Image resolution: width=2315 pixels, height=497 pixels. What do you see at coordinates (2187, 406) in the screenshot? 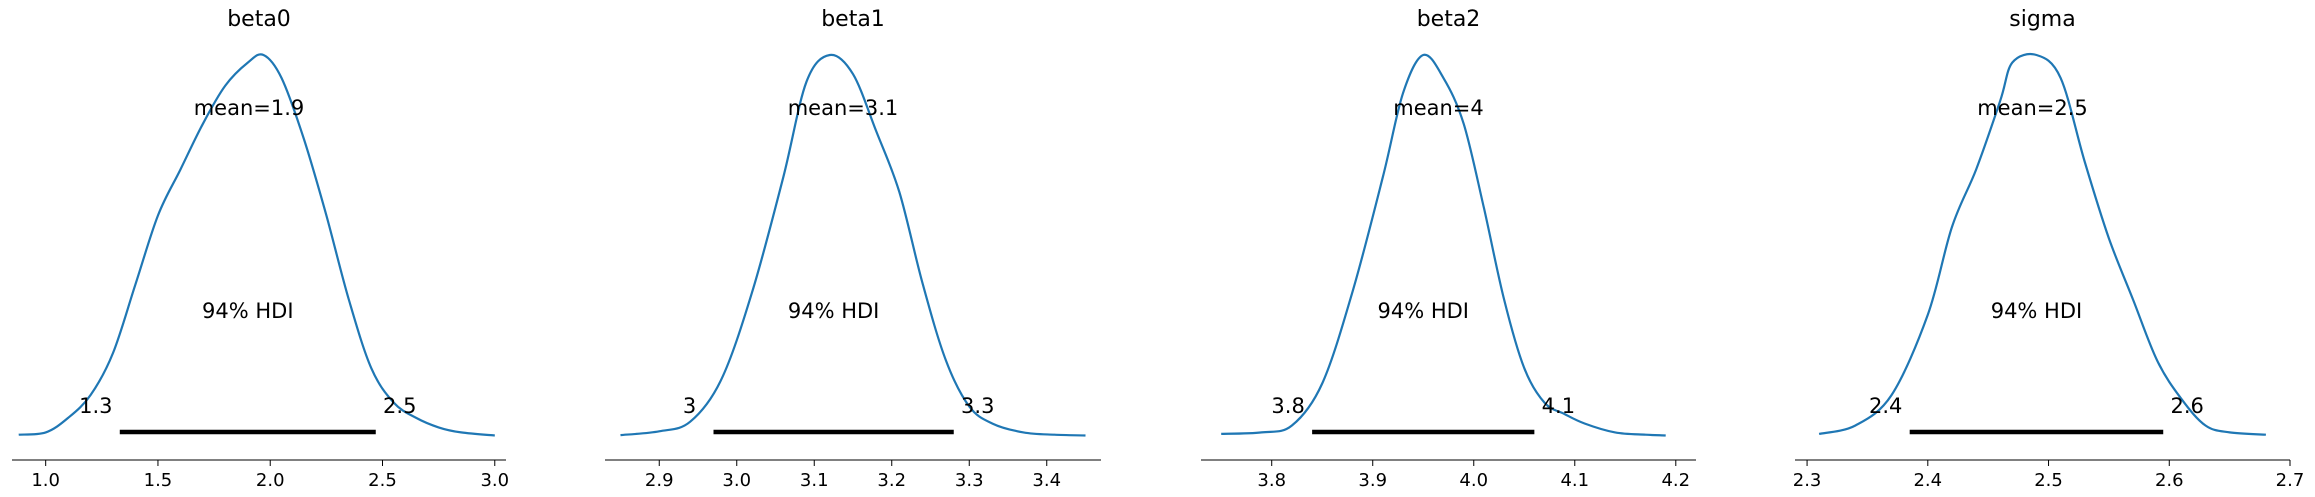
I see `hdi-upper-label: 2.6` at bounding box center [2187, 406].